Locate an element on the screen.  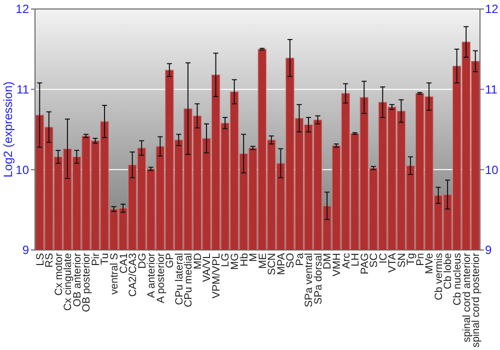
y2-tick-label: 11 is located at coordinates (491, 89).